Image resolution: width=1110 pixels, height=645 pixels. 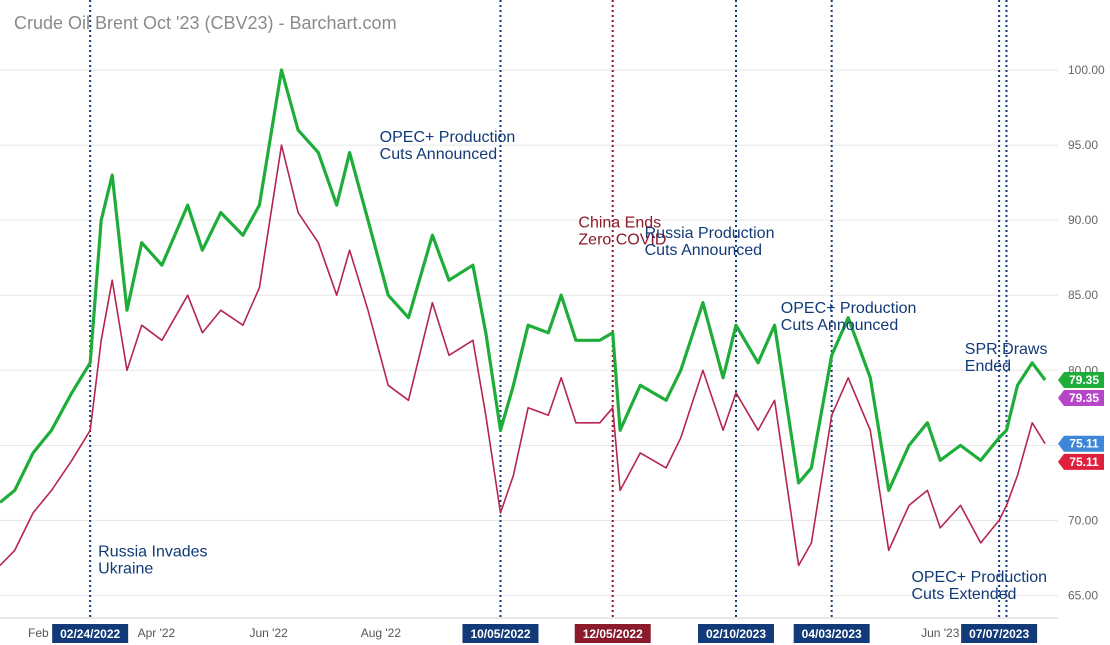 I want to click on event-annotation: China Ends, so click(x=619, y=223).